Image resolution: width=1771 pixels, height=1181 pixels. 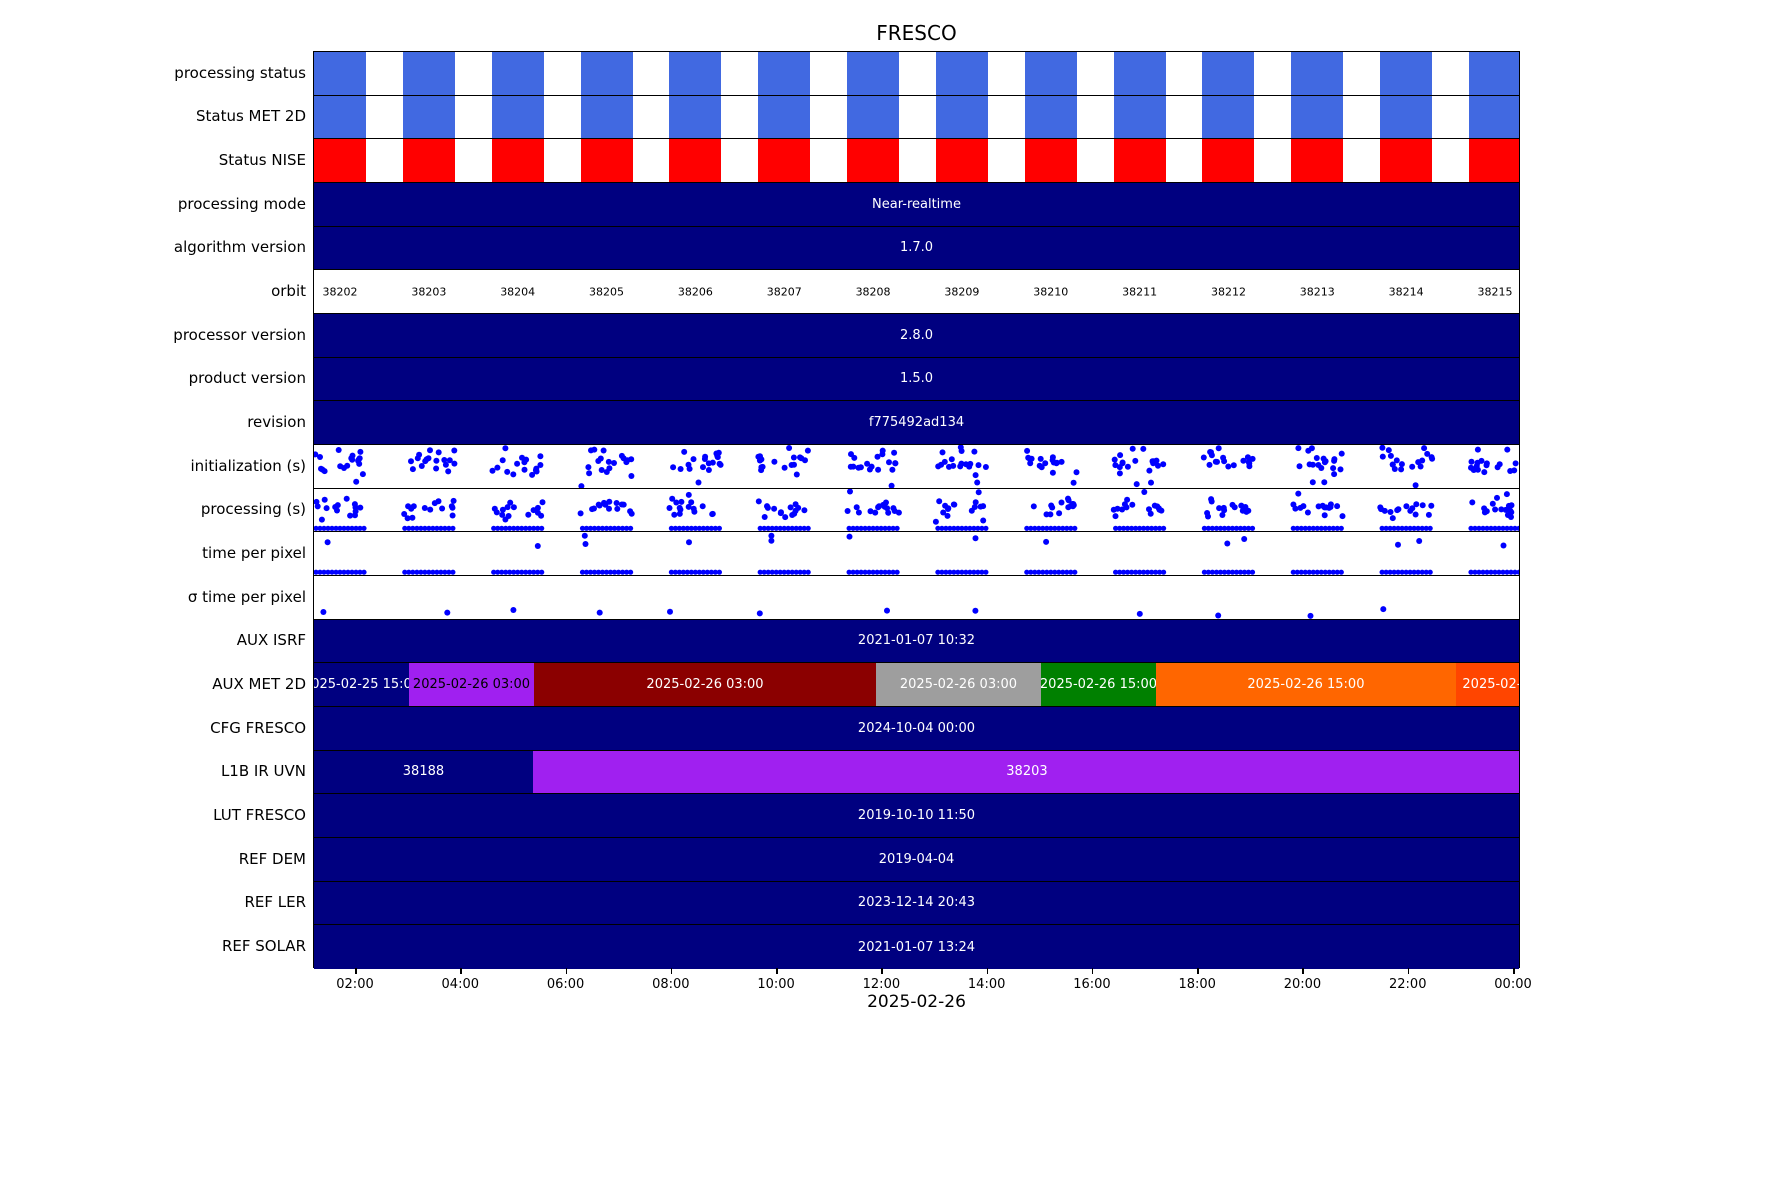 What do you see at coordinates (1493, 160) in the screenshot?
I see `status-nise-block` at bounding box center [1493, 160].